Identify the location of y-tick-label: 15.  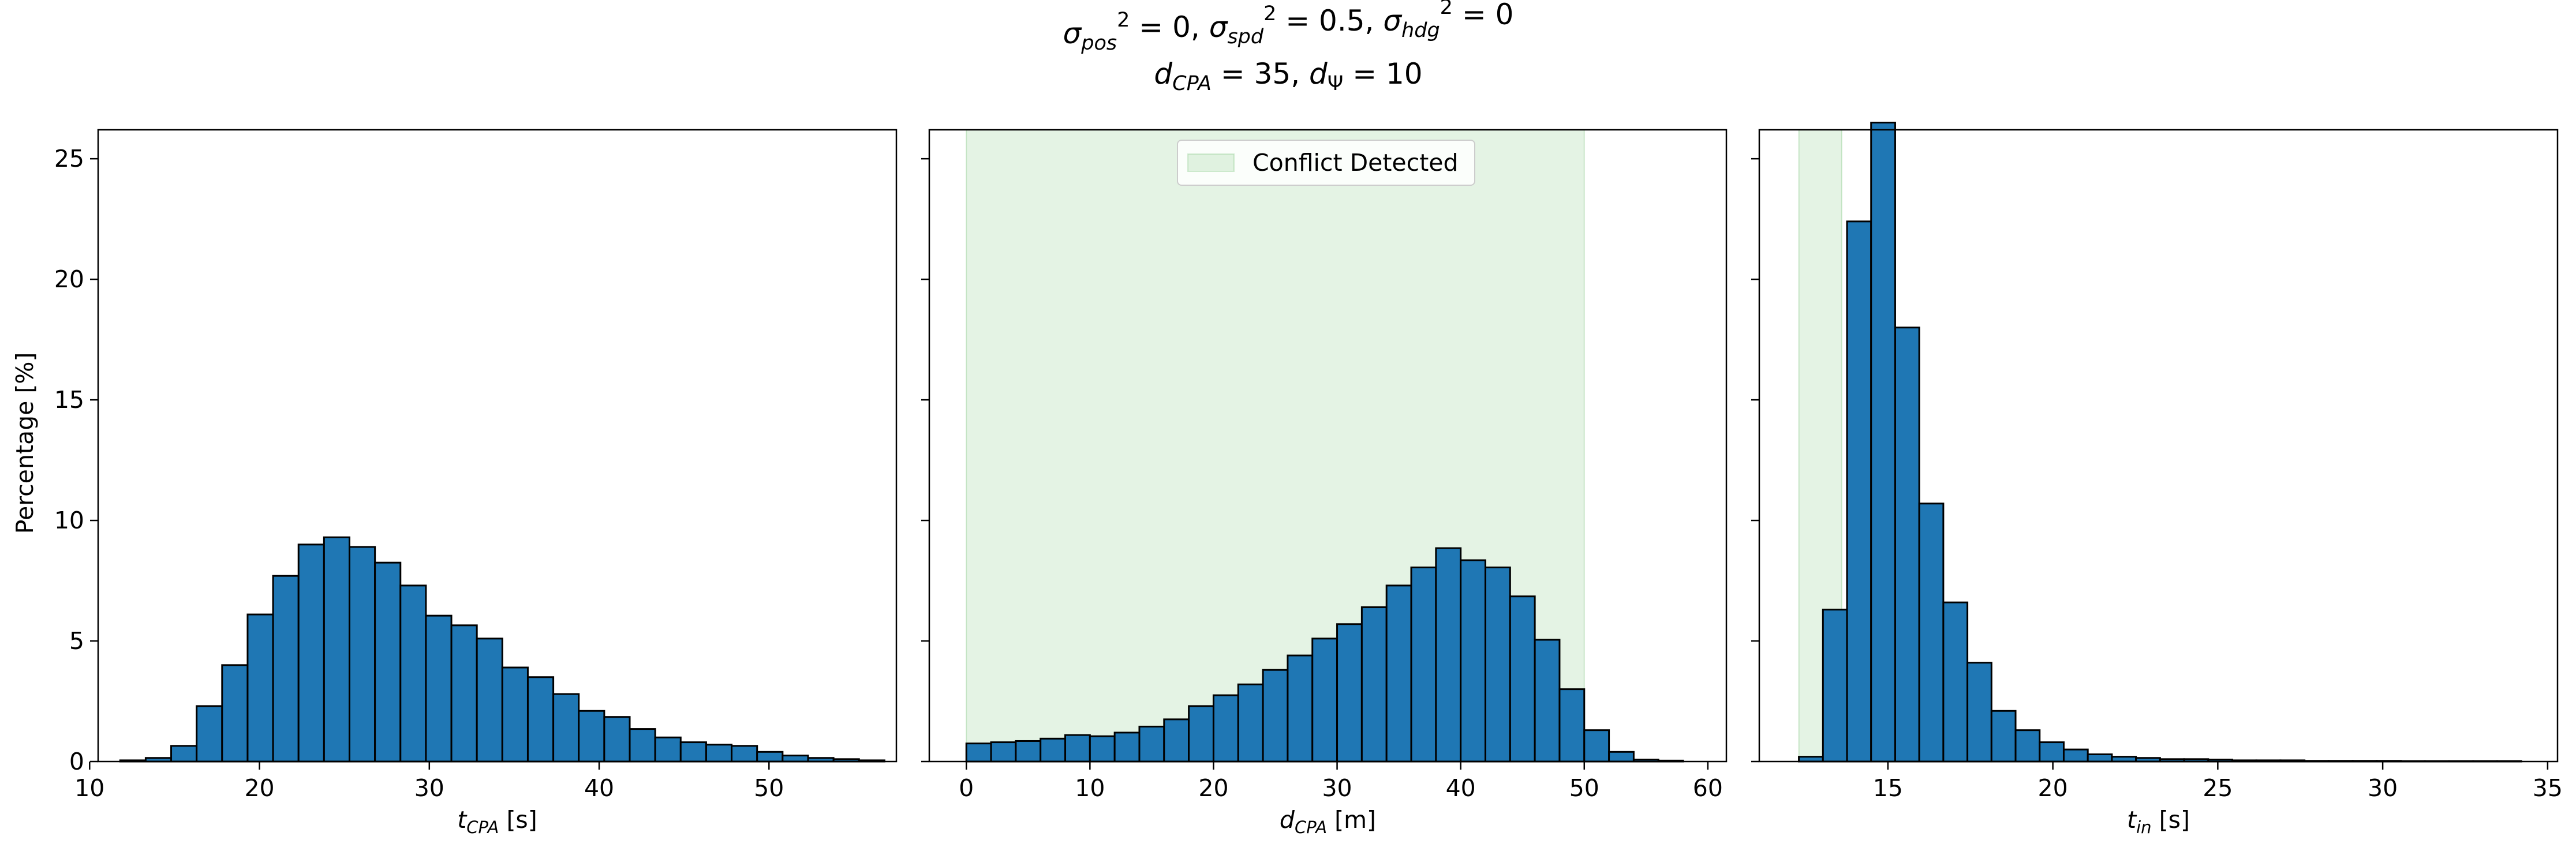
(69, 400).